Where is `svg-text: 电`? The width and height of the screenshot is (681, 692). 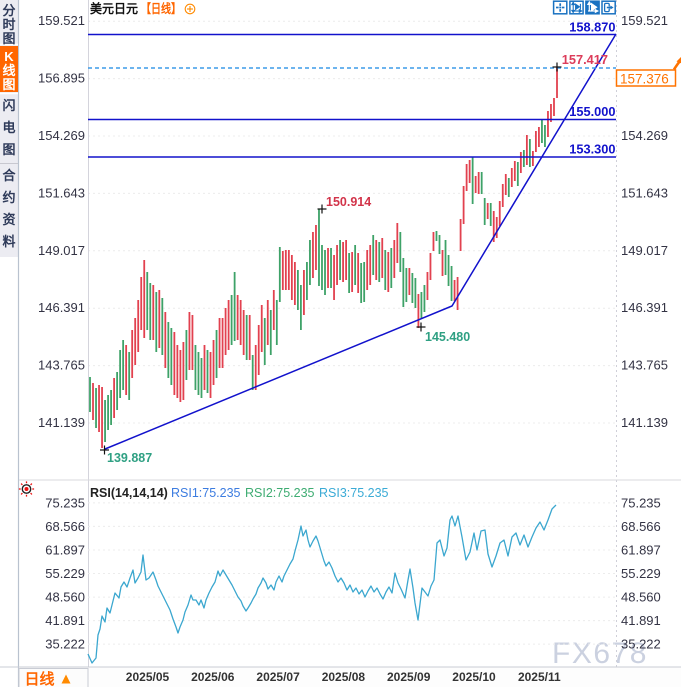
svg-text: 电 is located at coordinates (8, 127).